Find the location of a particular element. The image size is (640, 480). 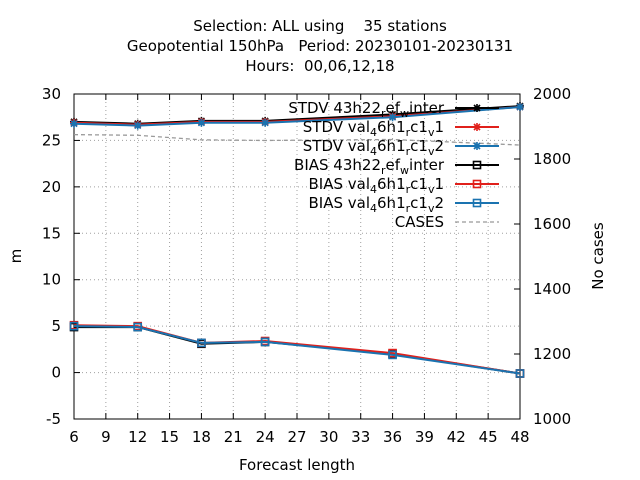

y2-tick-label: 1200 is located at coordinates (552, 354).